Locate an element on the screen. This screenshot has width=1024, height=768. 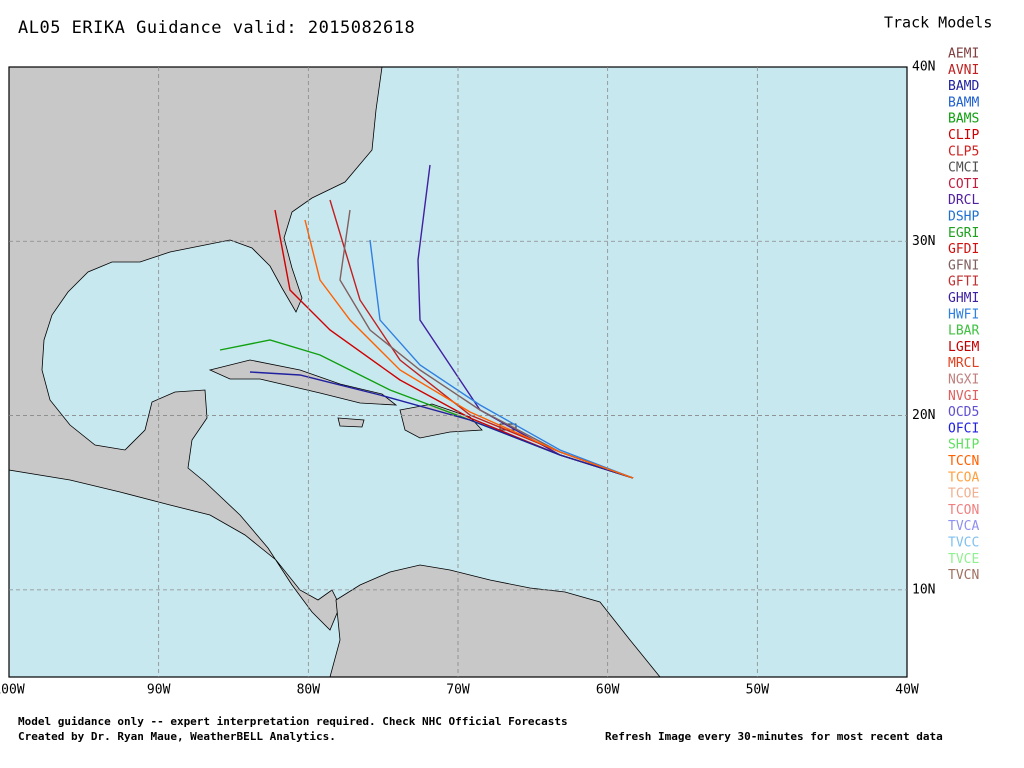
jamaica is located at coordinates (351, 422).